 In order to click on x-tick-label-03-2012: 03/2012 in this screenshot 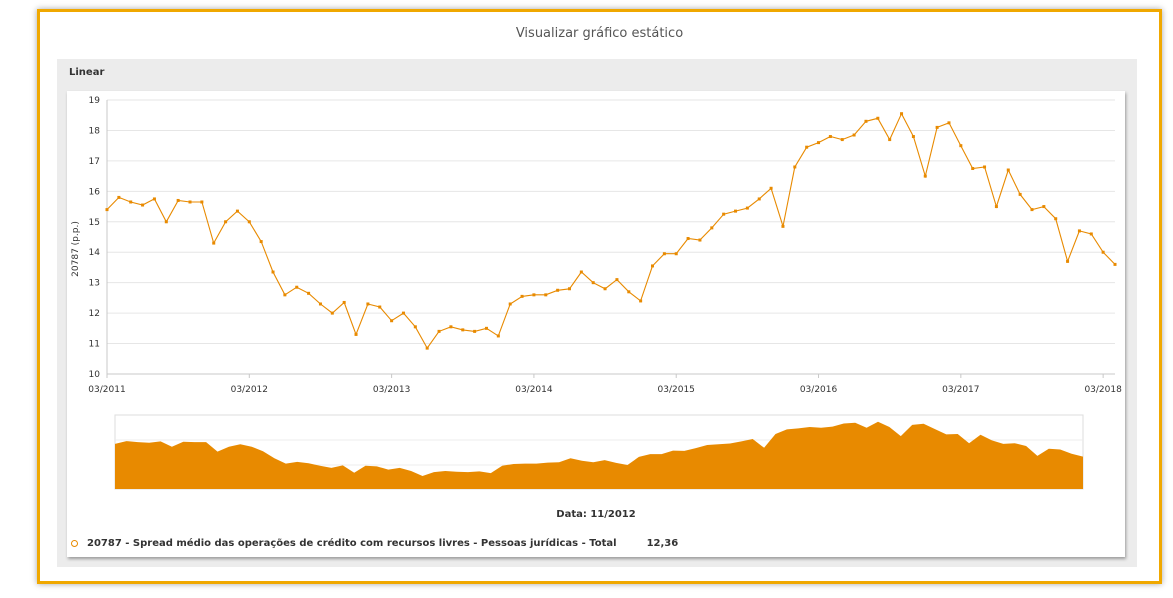, I will do `click(249, 390)`.